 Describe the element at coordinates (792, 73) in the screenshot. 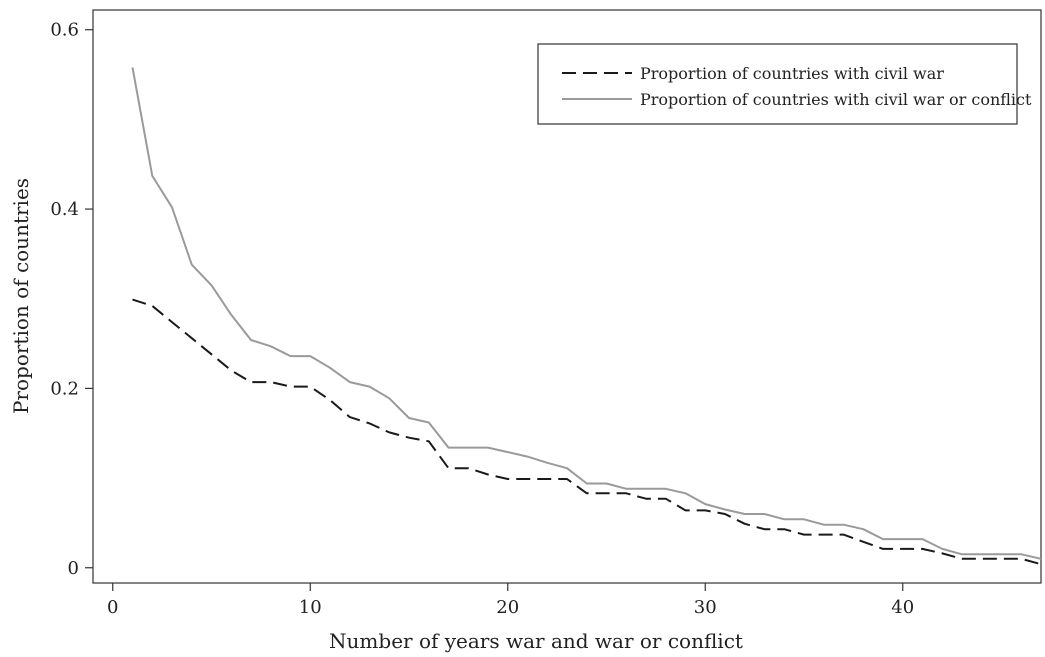

I see `legend-label-civil-war: Proportion of countries with civil war` at that location.